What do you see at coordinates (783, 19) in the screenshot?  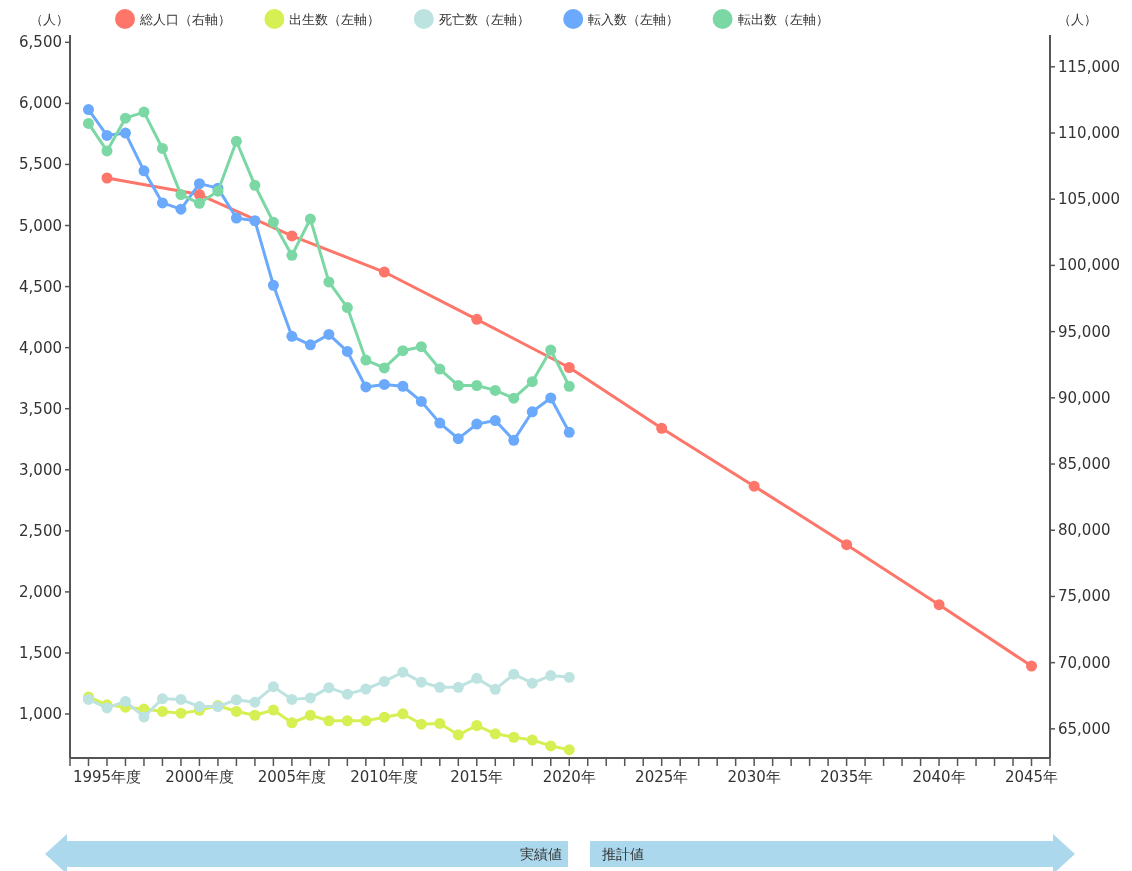 I see `legend-label: 転出数（左軸）` at bounding box center [783, 19].